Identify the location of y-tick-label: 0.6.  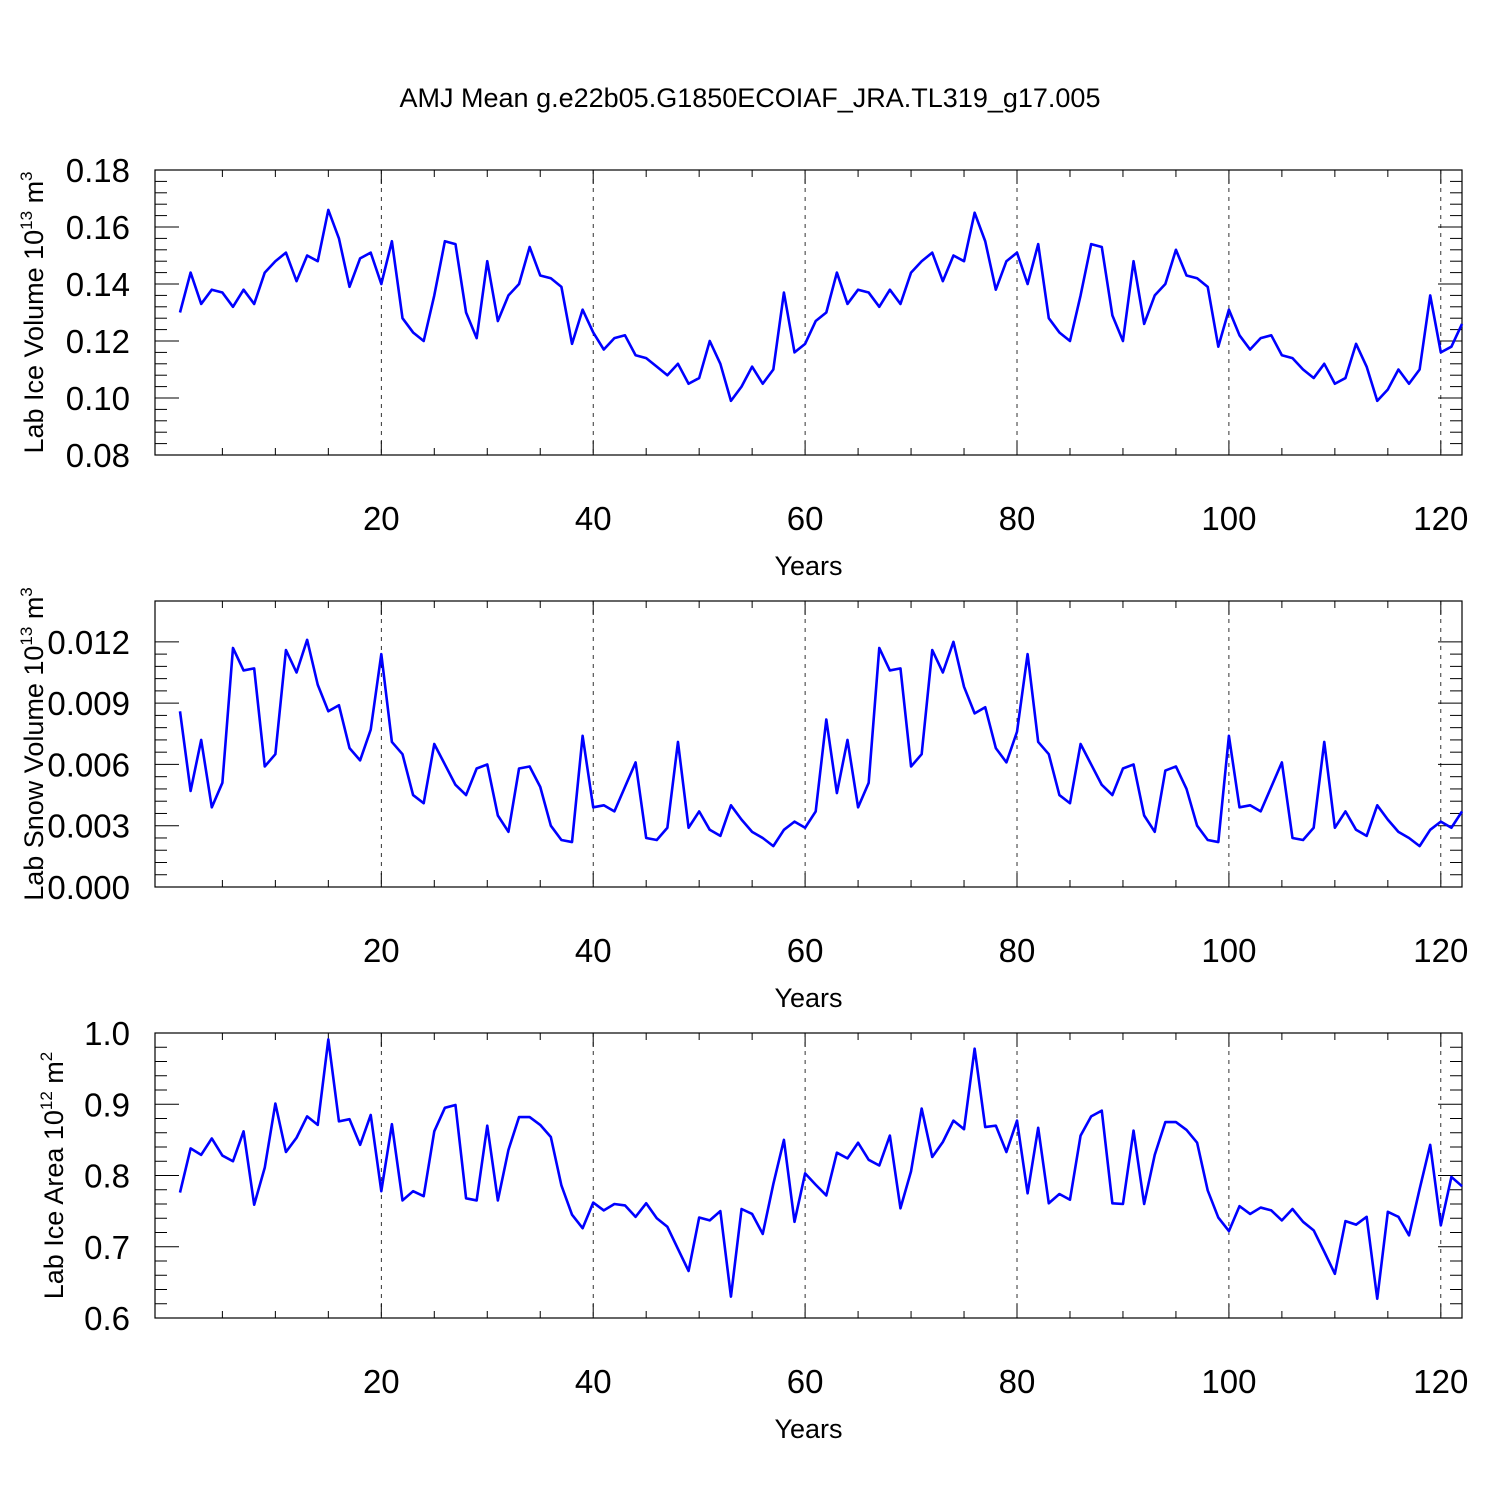
(107, 1318).